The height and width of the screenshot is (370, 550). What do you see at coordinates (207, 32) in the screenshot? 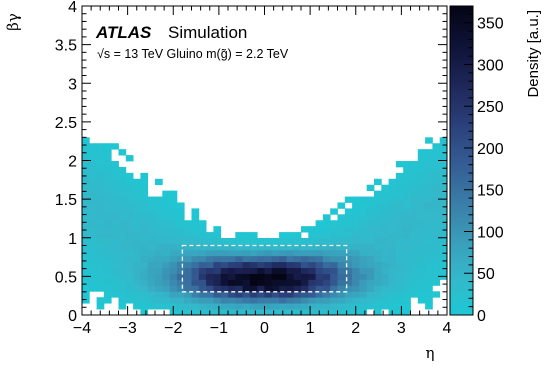
I see `simulation-label: Simulation` at bounding box center [207, 32].